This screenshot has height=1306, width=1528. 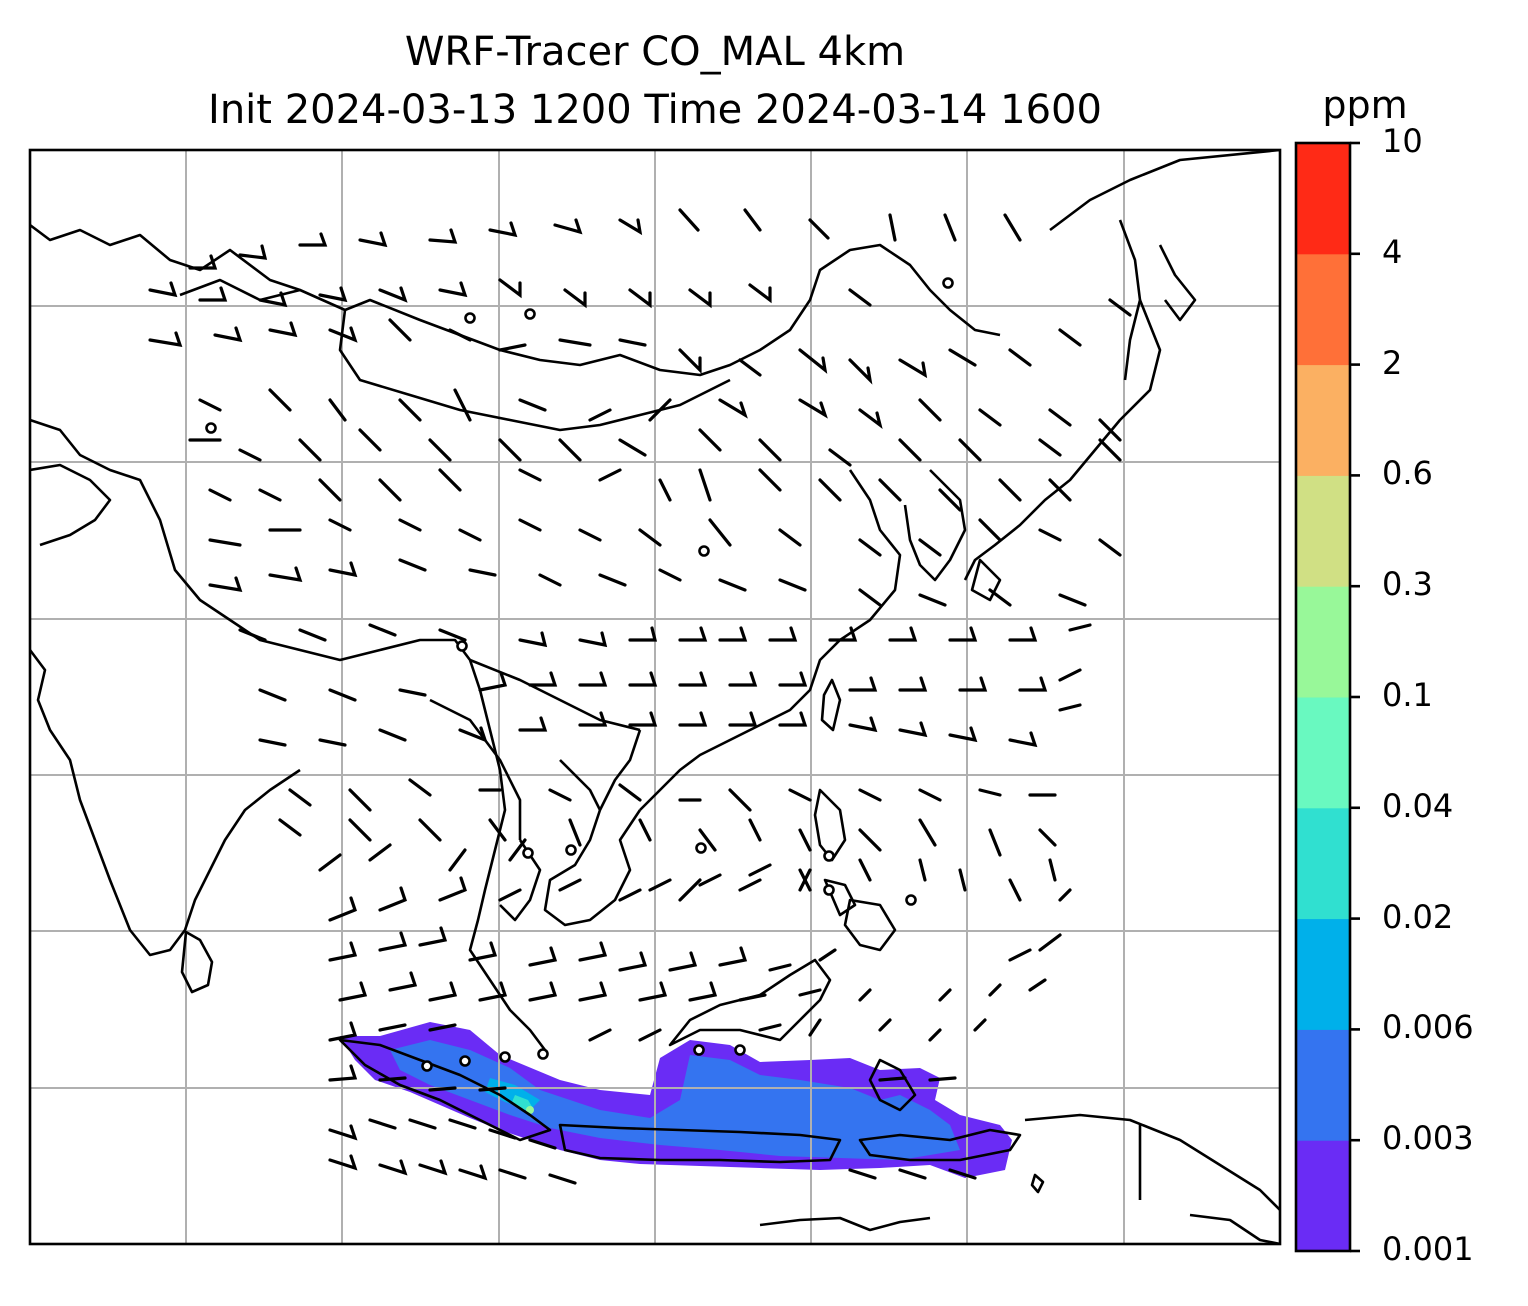 I want to click on colorbar-tick-label: 0.6, so click(x=1407, y=473).